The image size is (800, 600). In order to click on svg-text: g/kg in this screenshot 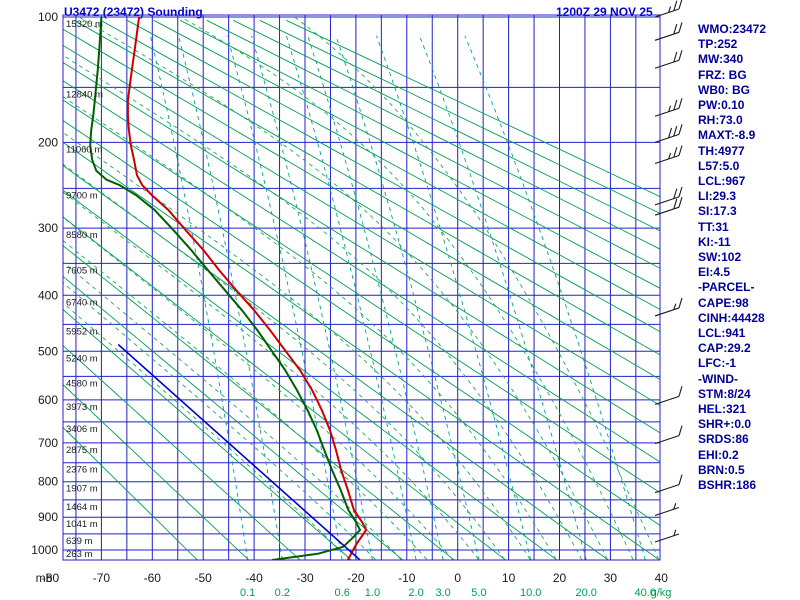, I will do `click(661, 593)`.